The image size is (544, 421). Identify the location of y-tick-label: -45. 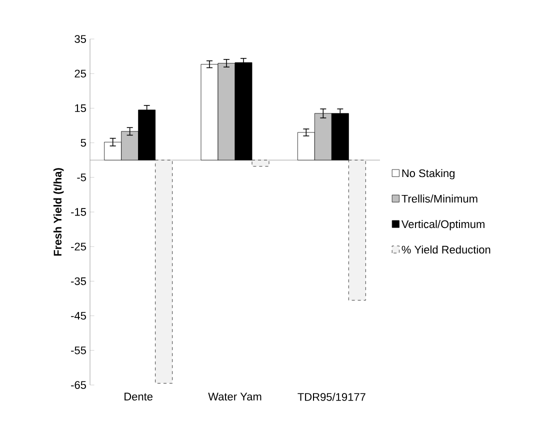
(78, 316).